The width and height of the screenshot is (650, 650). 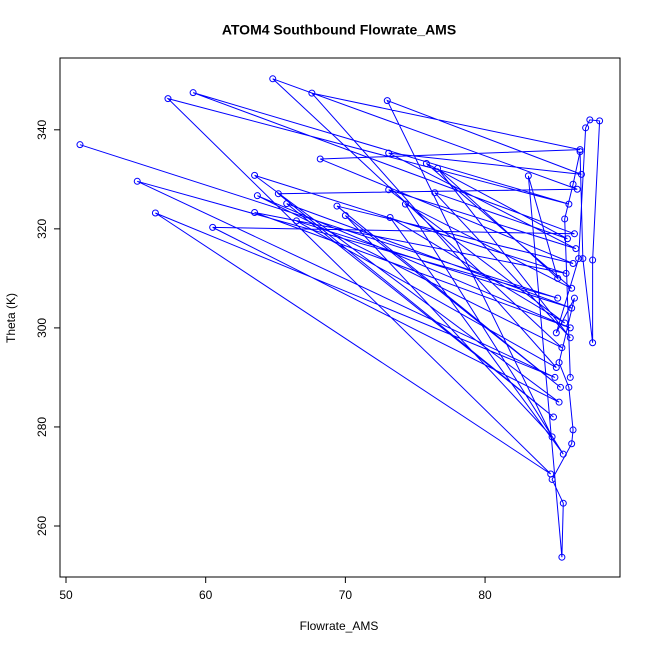 What do you see at coordinates (42, 328) in the screenshot?
I see `y-tick-label: 300` at bounding box center [42, 328].